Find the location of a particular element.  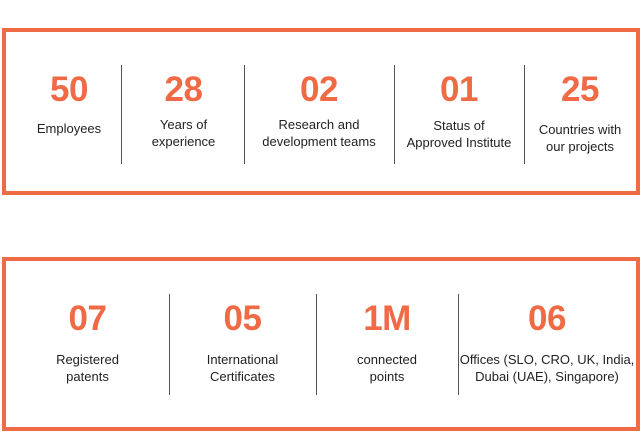

stat-approved-institute: 01 Status of Approved Institute is located at coordinates (459, 111).